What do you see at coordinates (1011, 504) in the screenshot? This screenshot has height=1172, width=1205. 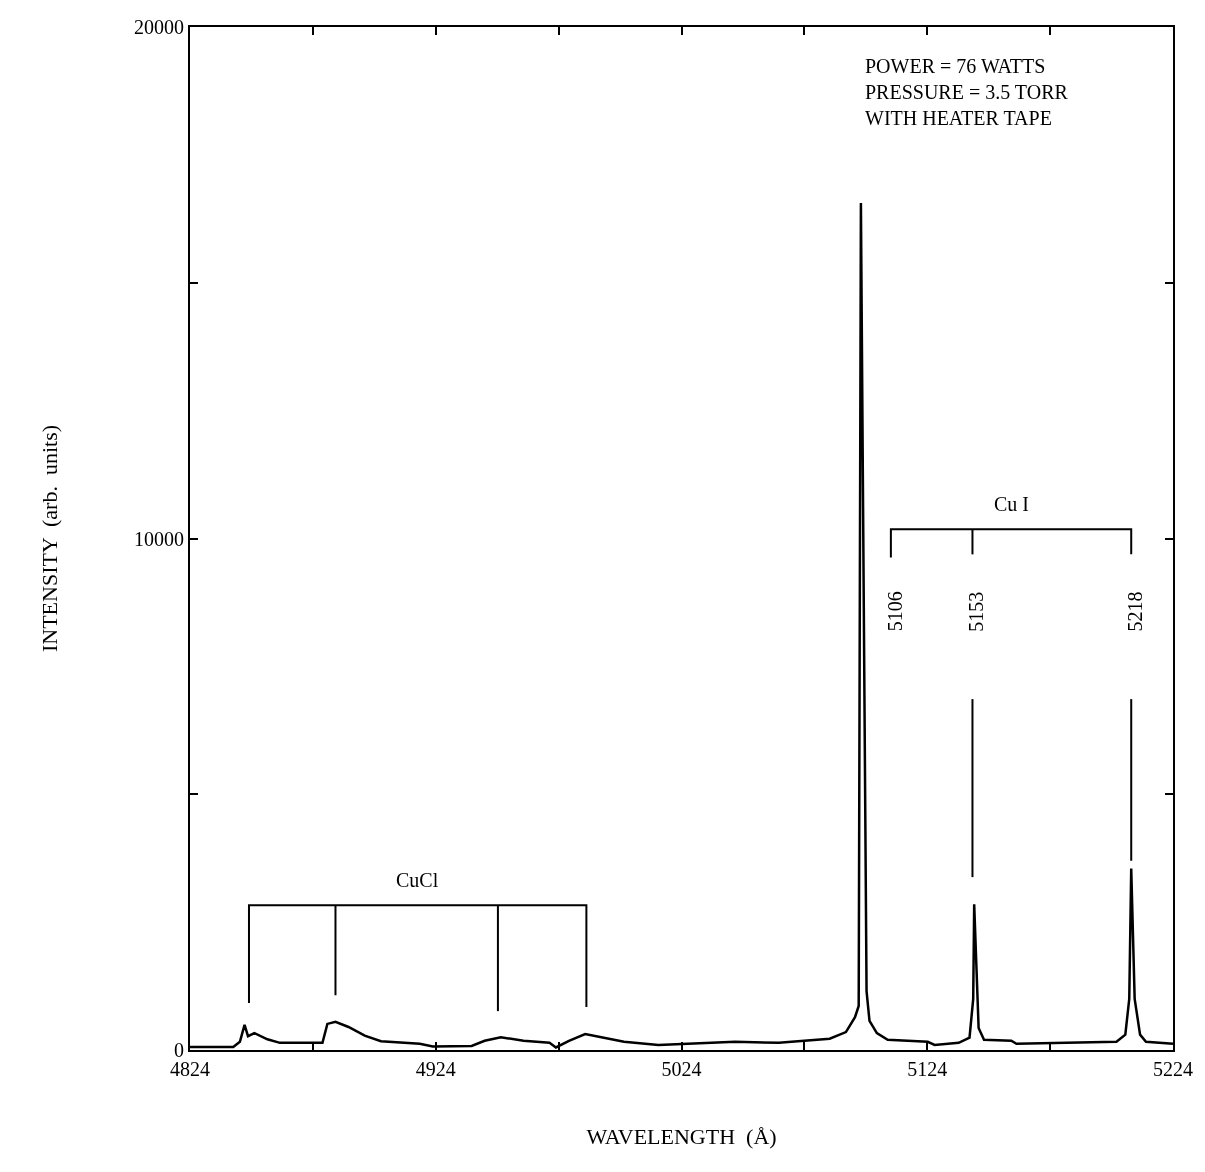 I see `annotation: Cu I` at bounding box center [1011, 504].